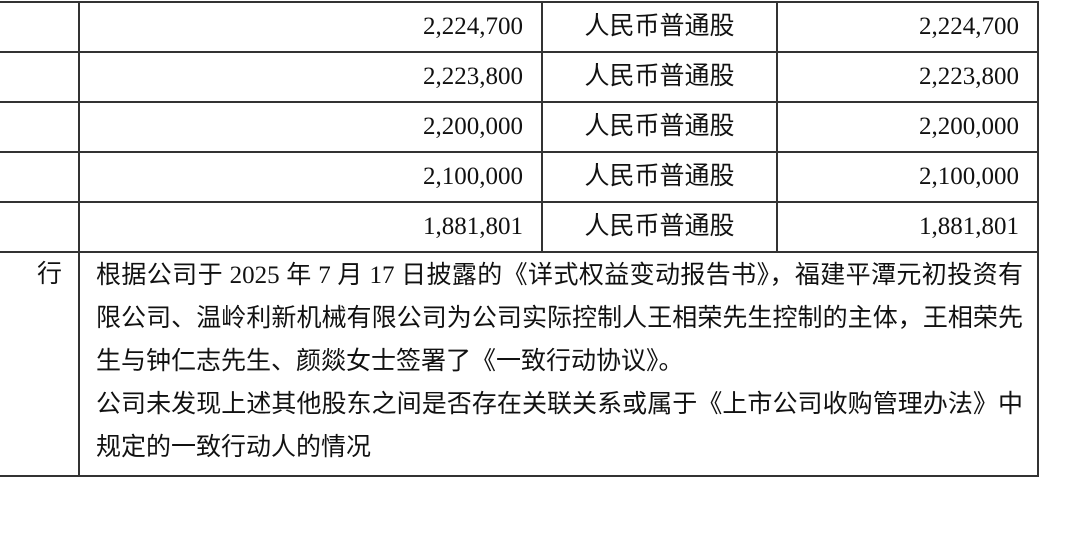 The image size is (1080, 549). Describe the element at coordinates (40, 364) in the screenshot. I see `note-label: 行` at that location.